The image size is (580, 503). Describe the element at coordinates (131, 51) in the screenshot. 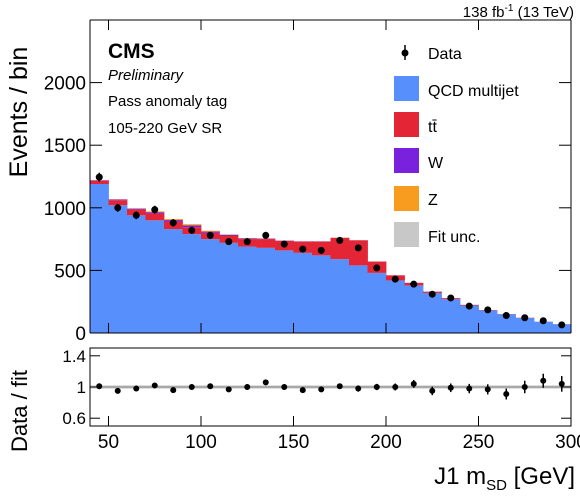

I see `cms-label: CMS` at that location.